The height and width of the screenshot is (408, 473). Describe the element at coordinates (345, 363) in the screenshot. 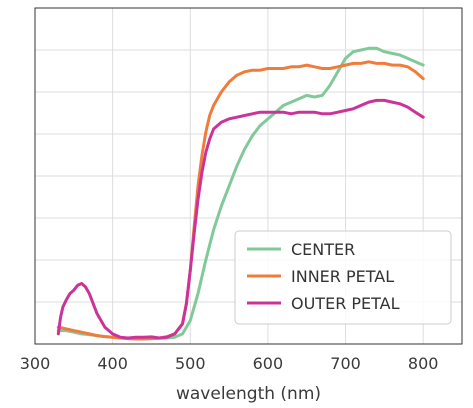

I see `x-tick-label: 700` at that location.